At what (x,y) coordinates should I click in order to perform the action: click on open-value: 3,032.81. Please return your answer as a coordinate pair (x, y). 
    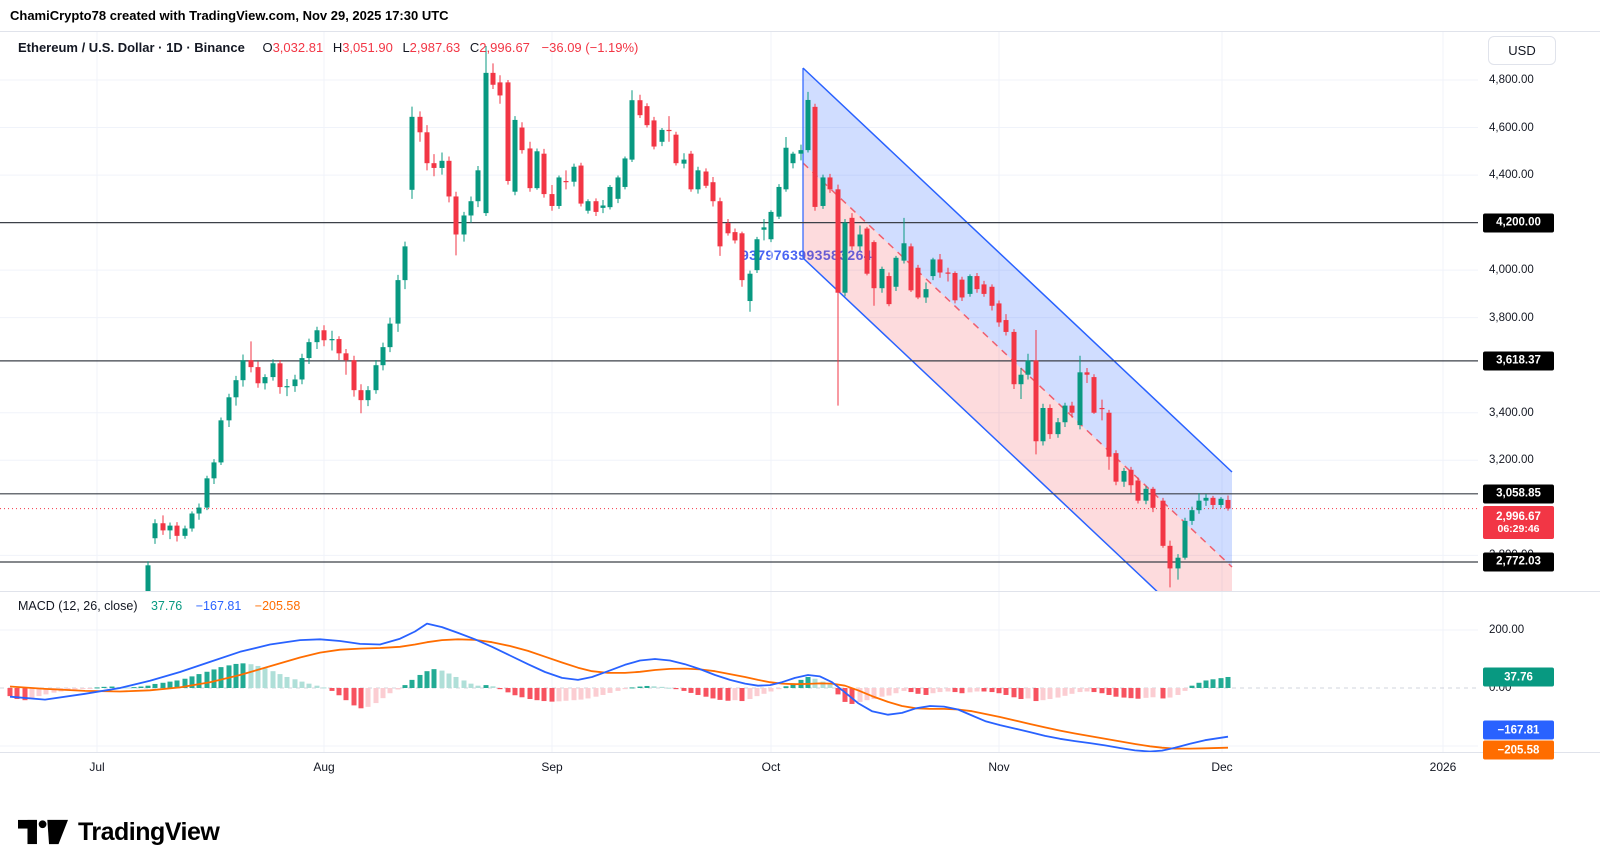
    Looking at the image, I should click on (298, 47).